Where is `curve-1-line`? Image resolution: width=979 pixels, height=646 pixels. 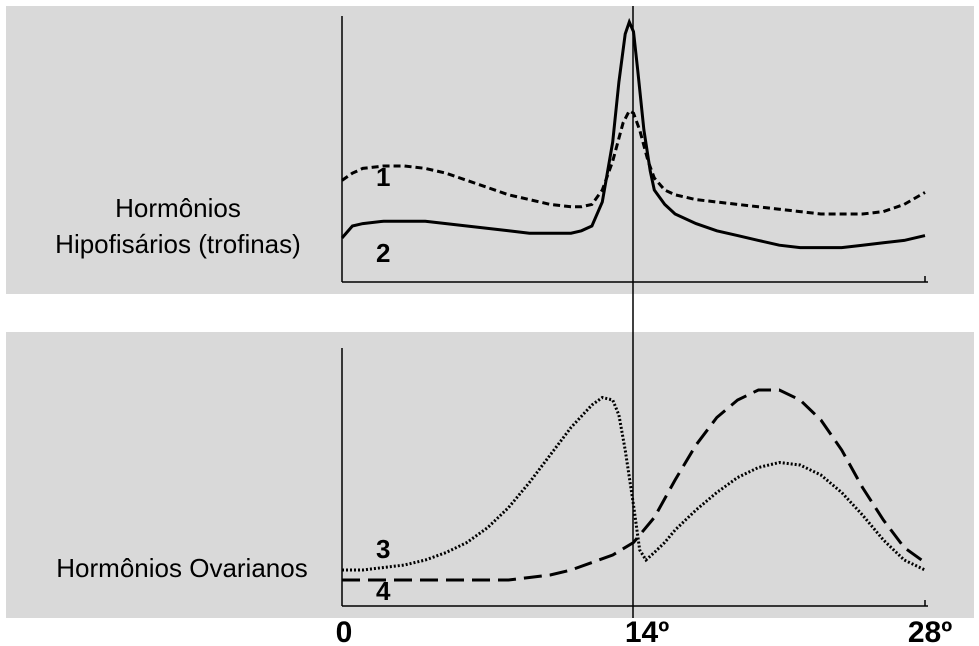 curve-1-line is located at coordinates (633, 162).